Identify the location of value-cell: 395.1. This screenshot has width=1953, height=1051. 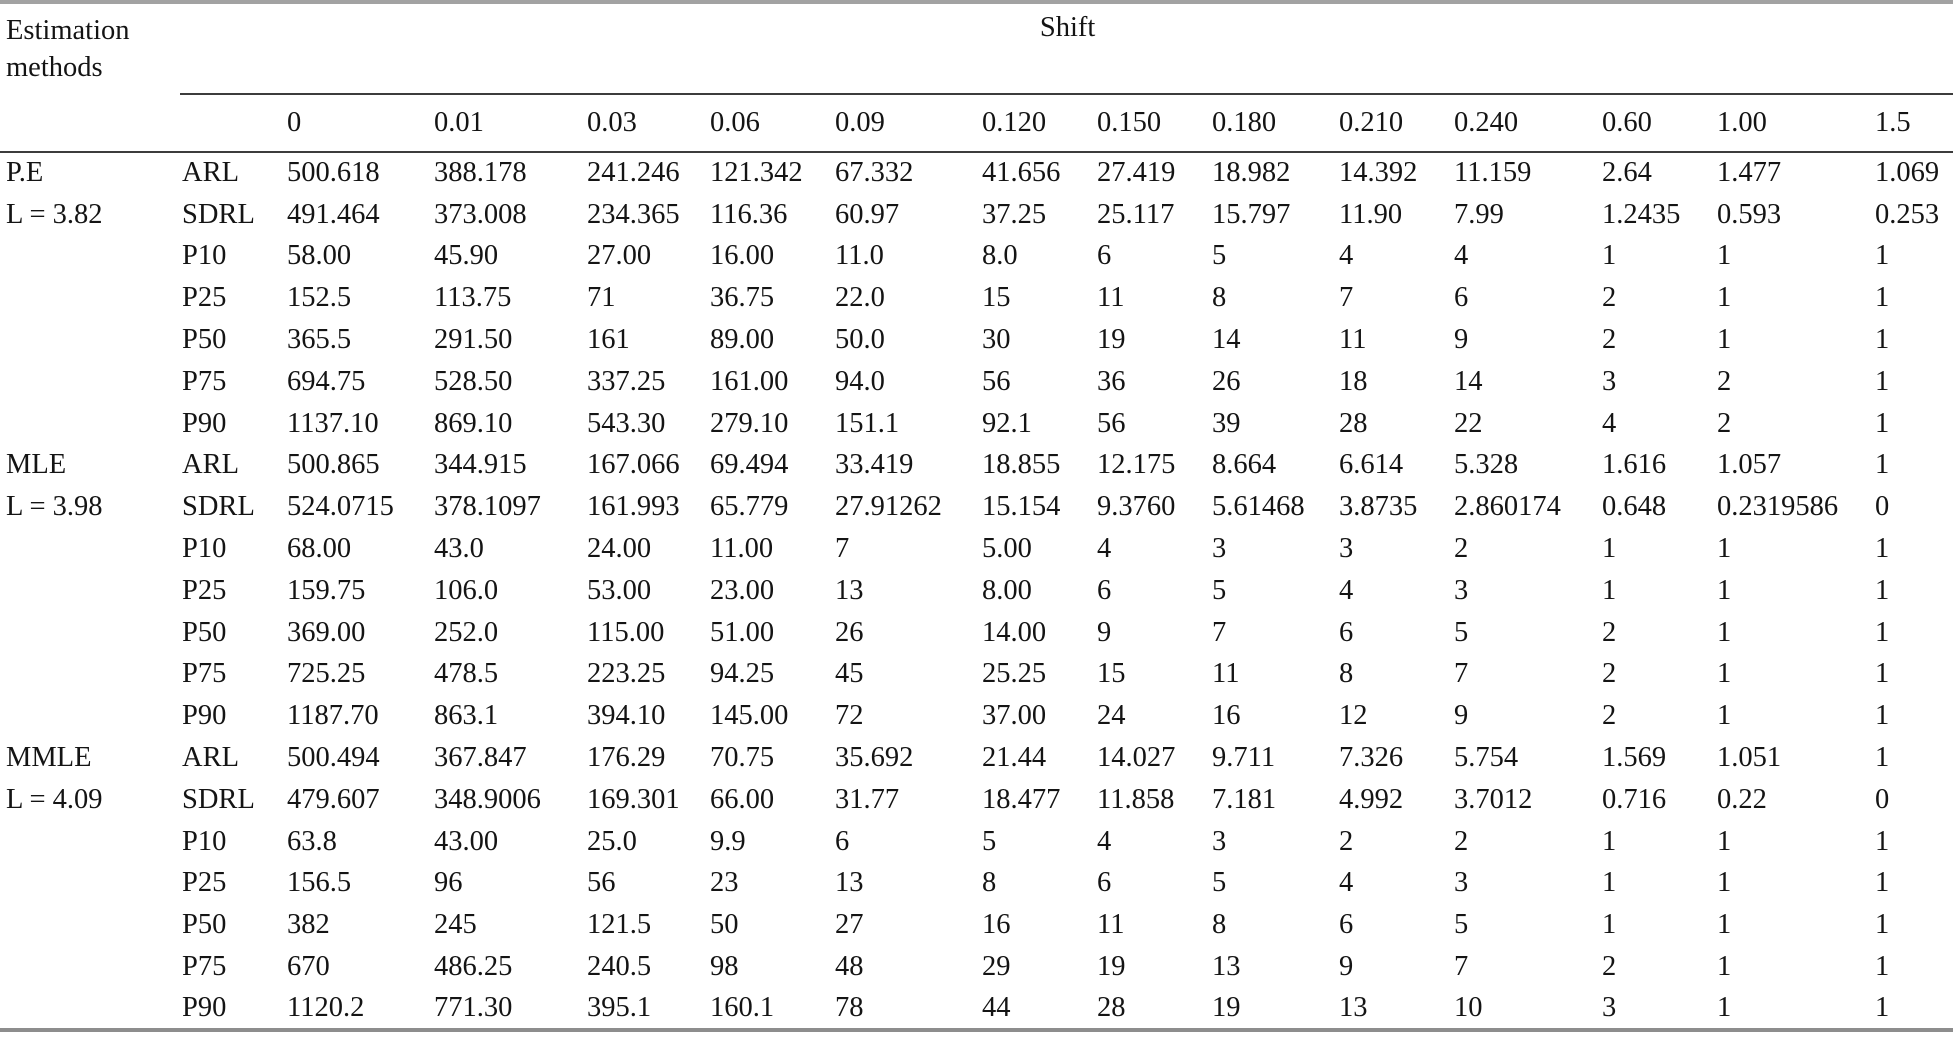
(646, 1009).